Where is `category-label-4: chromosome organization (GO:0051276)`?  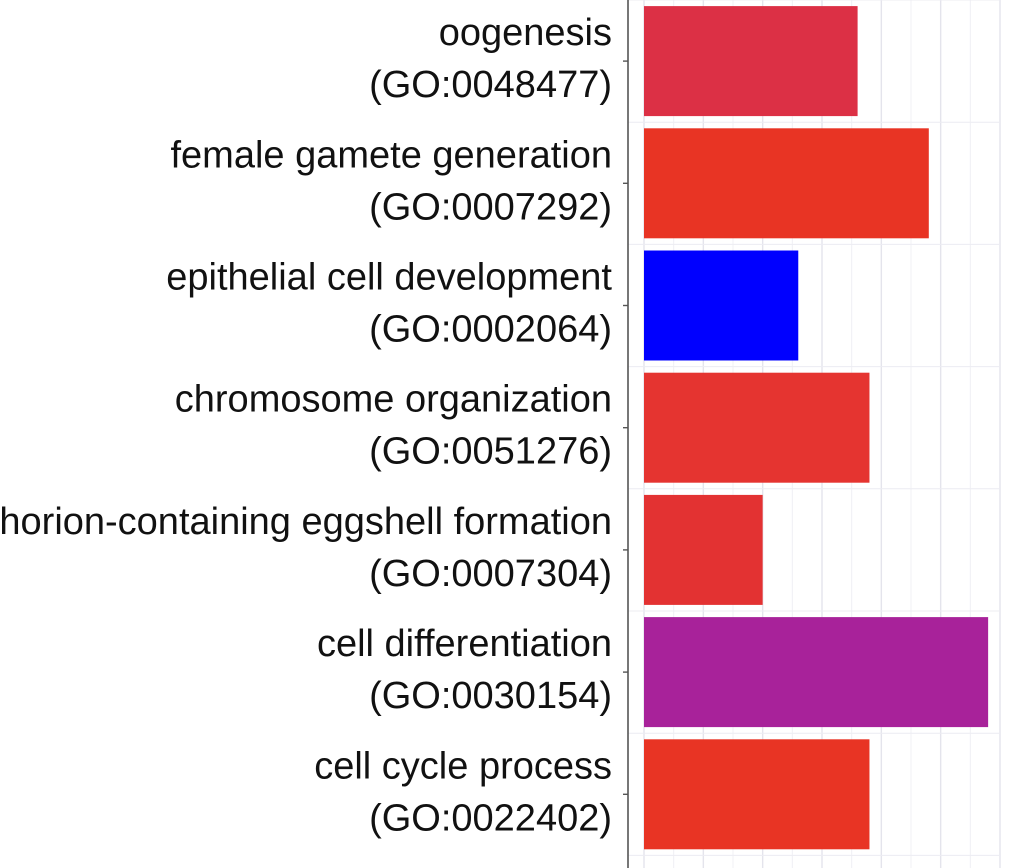
category-label-4: chromosome organization (GO:0051276) is located at coordinates (393, 426).